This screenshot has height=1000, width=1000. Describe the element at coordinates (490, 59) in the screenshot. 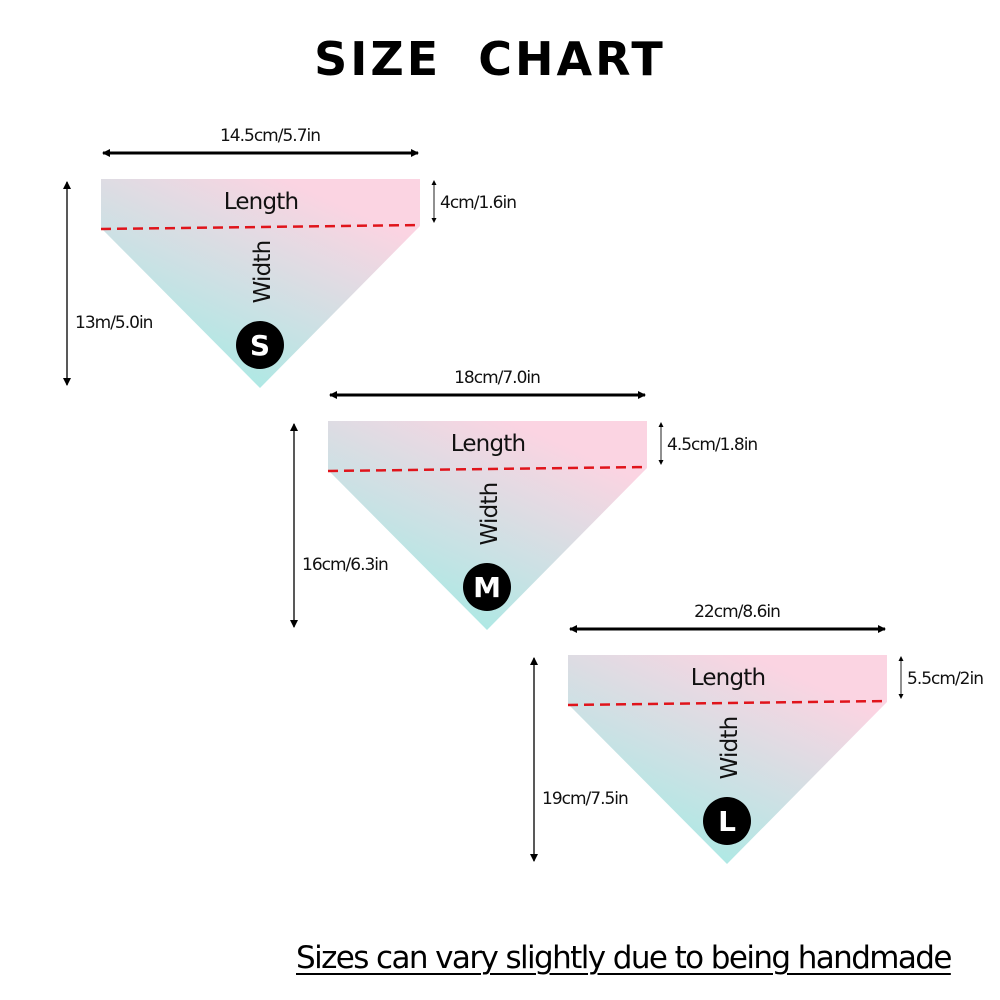

I see `page-title: SIZE CHART` at that location.